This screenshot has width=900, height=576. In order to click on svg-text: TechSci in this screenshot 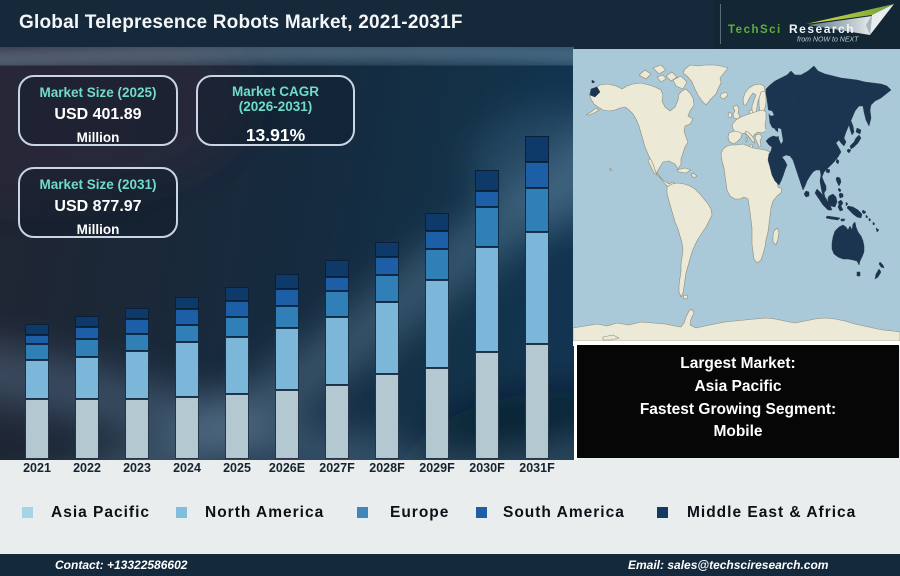, I will do `click(755, 30)`.